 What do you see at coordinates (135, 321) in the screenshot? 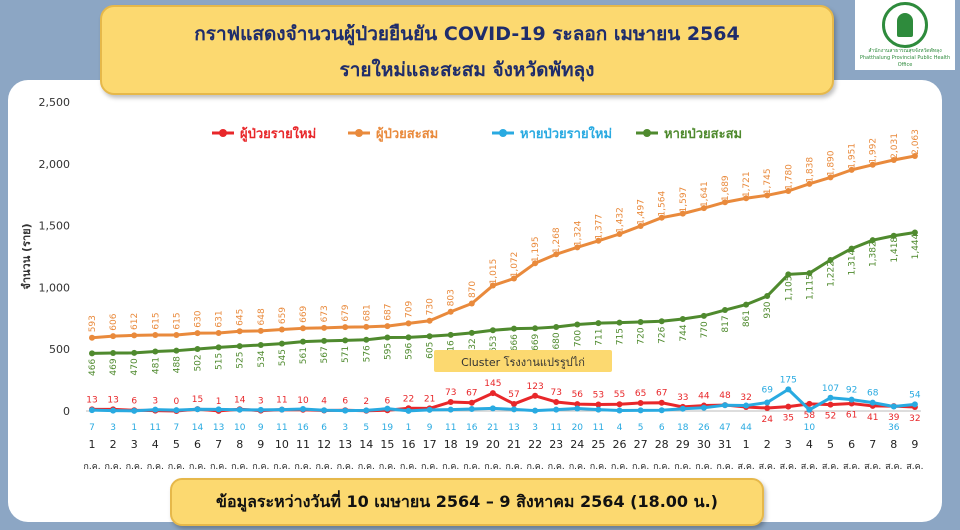
I see `data-label: 612` at bounding box center [135, 321].